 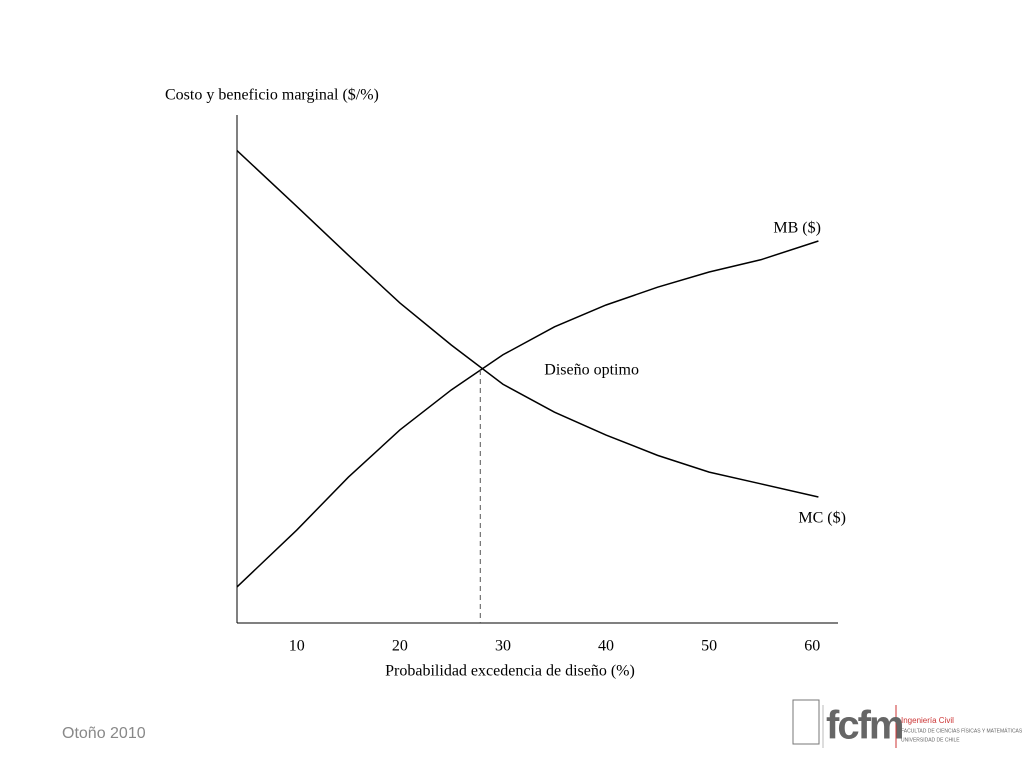 What do you see at coordinates (510, 671) in the screenshot?
I see `x-axis-label: Probabilidad excedencia de diseño (%)` at bounding box center [510, 671].